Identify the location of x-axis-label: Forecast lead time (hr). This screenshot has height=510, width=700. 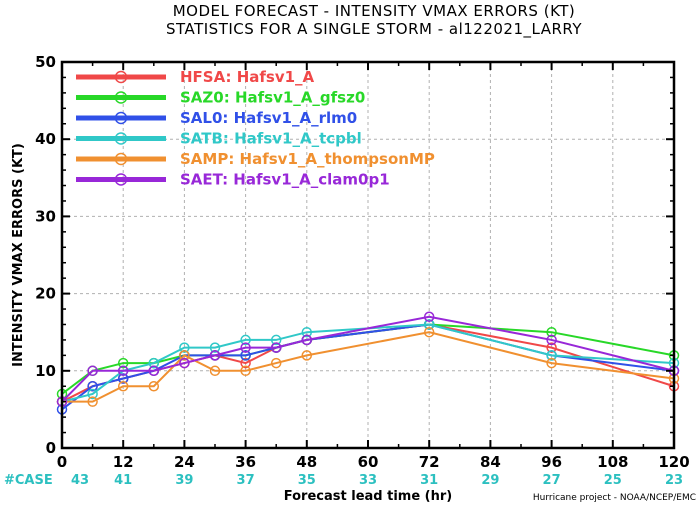
(368, 496).